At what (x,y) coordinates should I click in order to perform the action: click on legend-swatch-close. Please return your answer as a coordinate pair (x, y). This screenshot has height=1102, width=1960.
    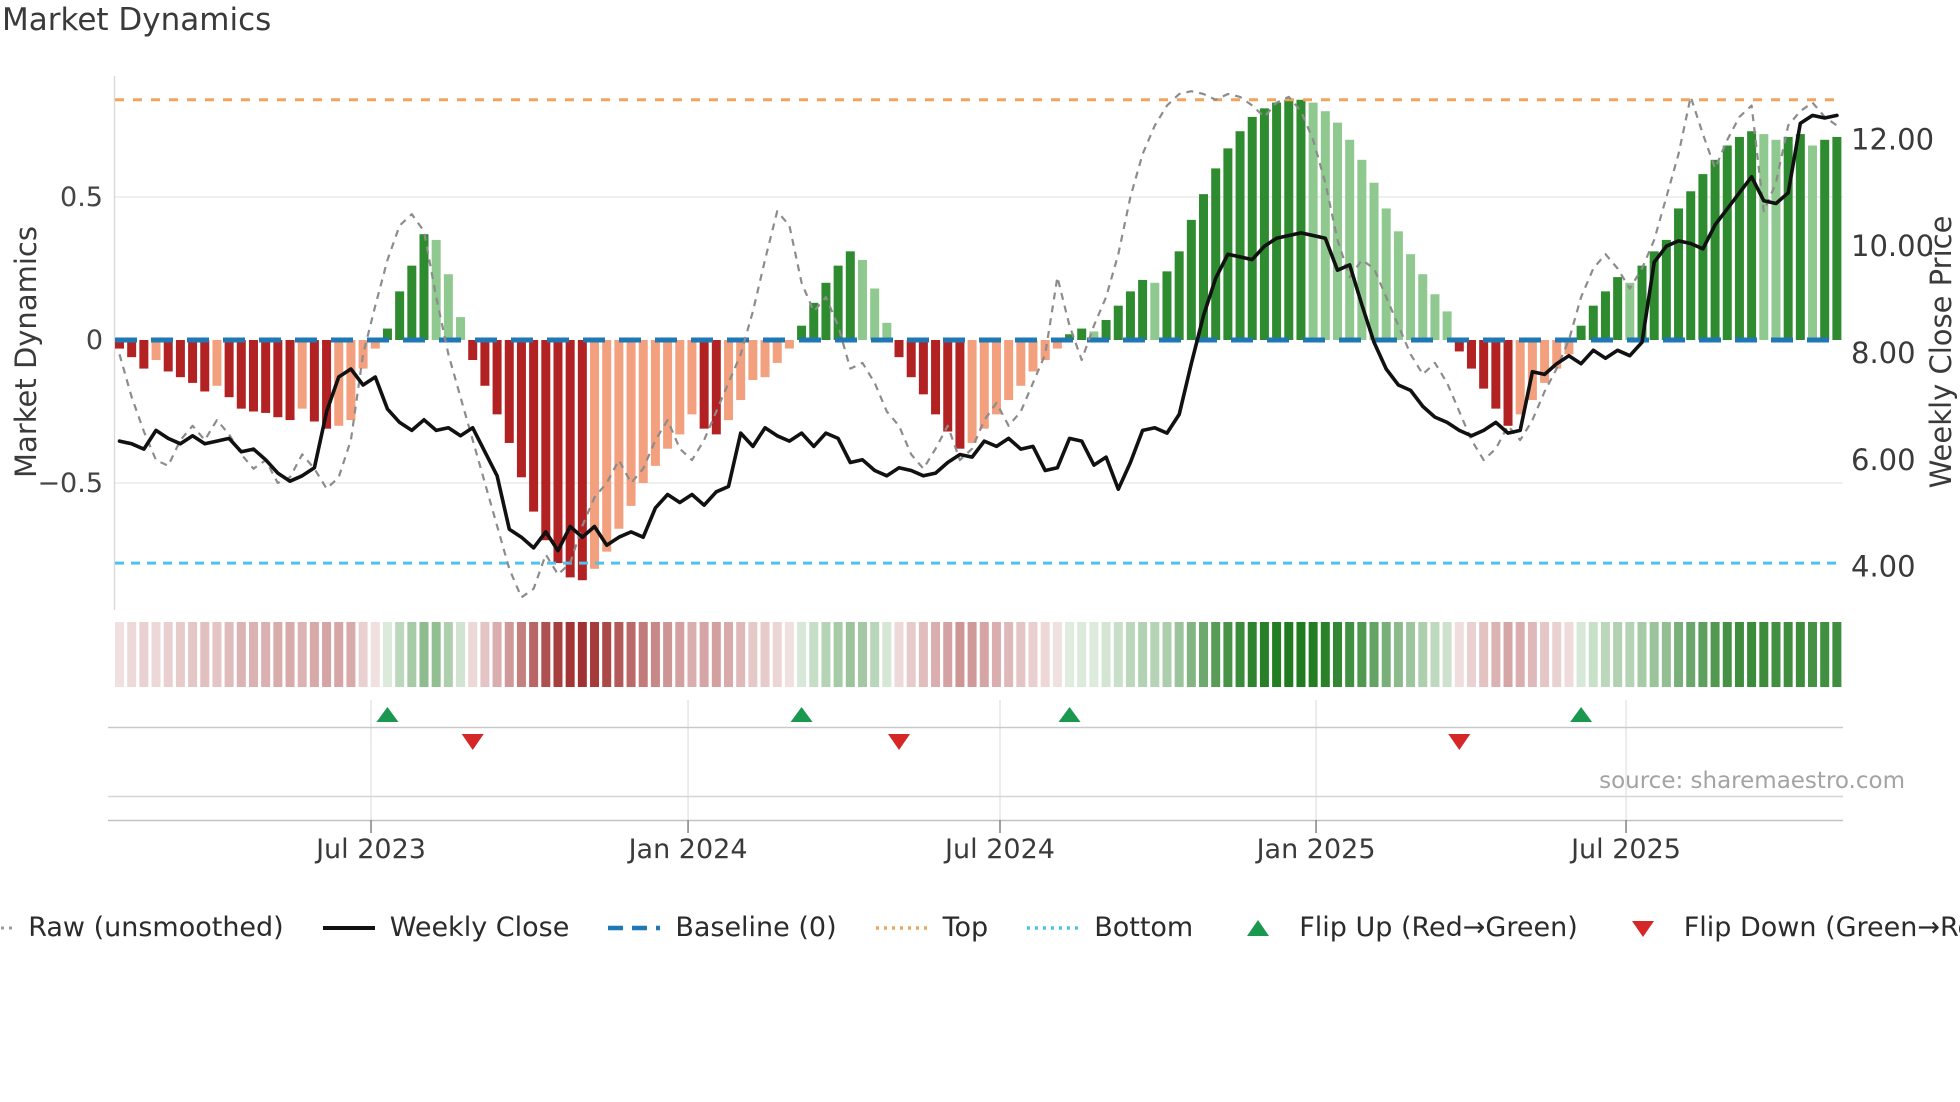
    Looking at the image, I should click on (348, 927).